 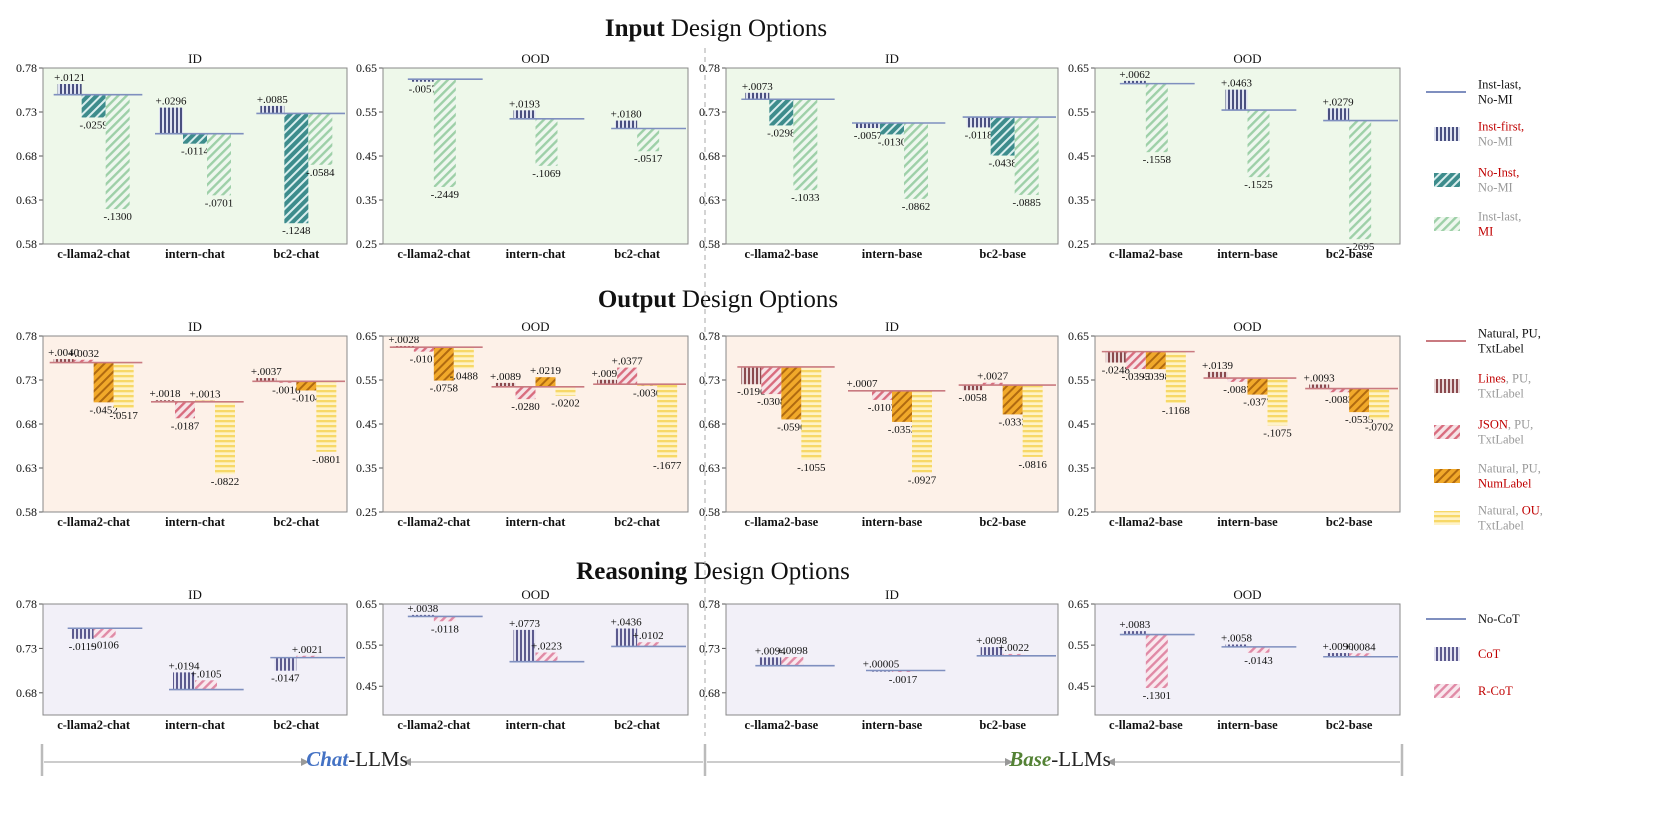 I want to click on data-label: +.0099, so click(x=607, y=374).